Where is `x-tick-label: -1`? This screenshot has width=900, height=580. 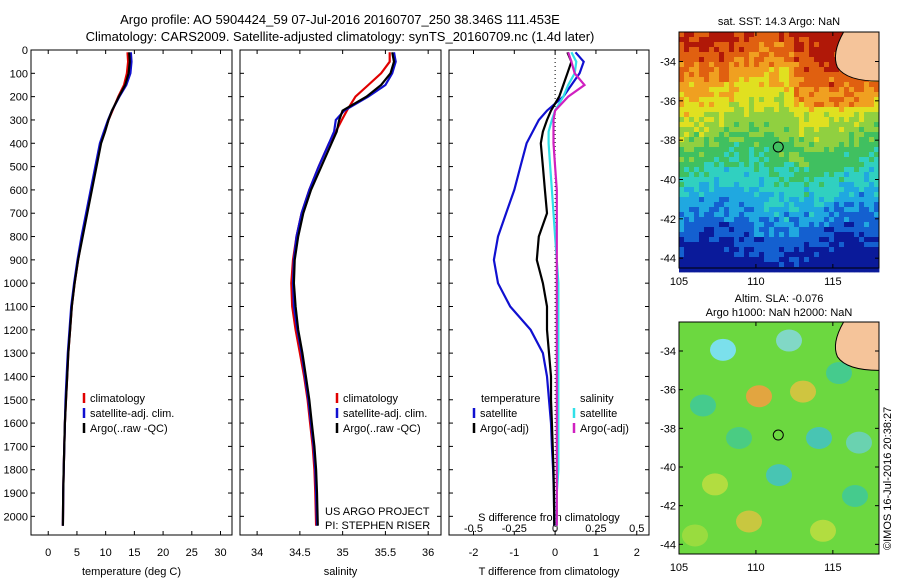
x-tick-label: -1 is located at coordinates (514, 553).